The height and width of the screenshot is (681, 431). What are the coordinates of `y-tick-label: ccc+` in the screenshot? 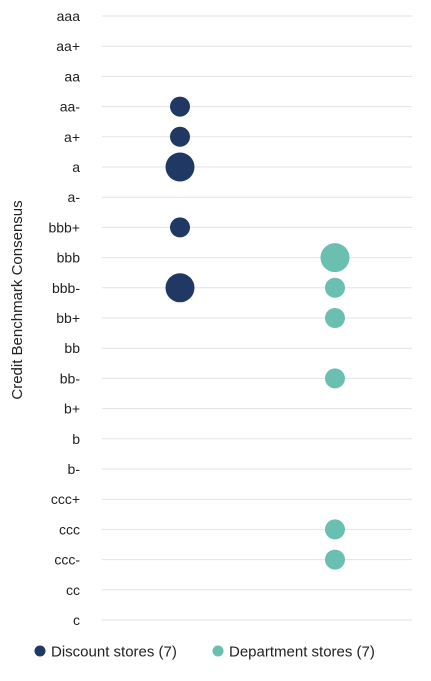 It's located at (65, 499).